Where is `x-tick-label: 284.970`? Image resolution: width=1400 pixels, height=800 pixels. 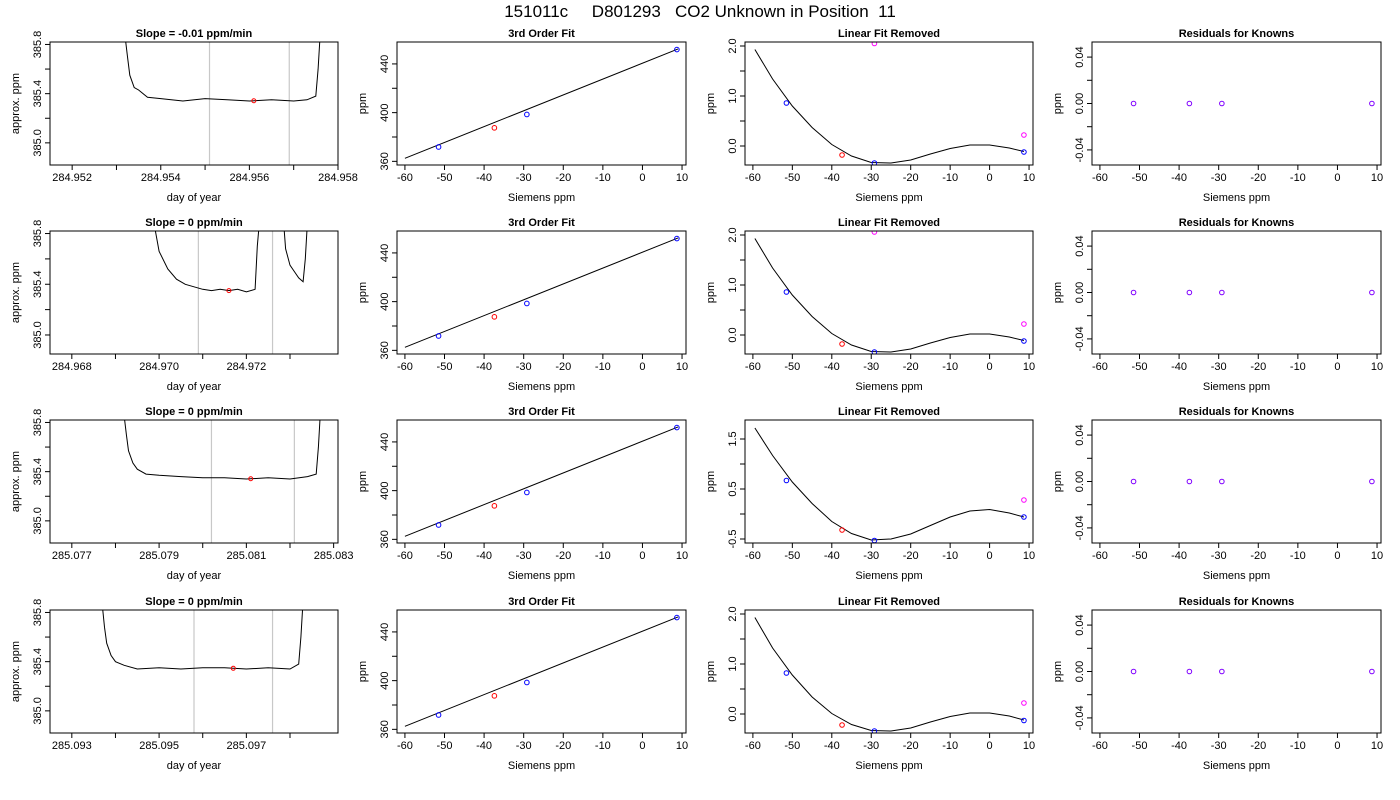 x-tick-label: 284.970 is located at coordinates (159, 367).